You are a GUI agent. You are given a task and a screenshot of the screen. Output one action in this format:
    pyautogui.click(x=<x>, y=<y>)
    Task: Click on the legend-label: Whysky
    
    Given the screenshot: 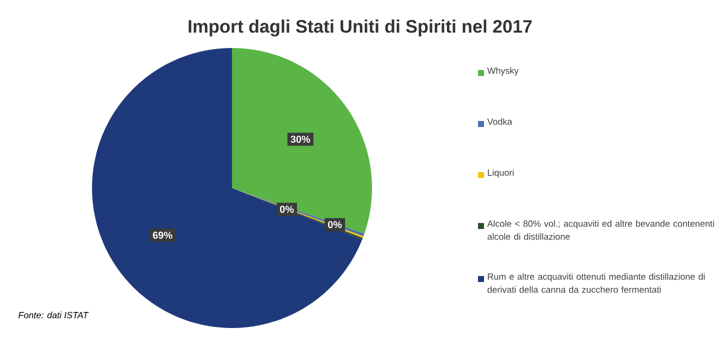 What is the action you would take?
    pyautogui.click(x=503, y=71)
    